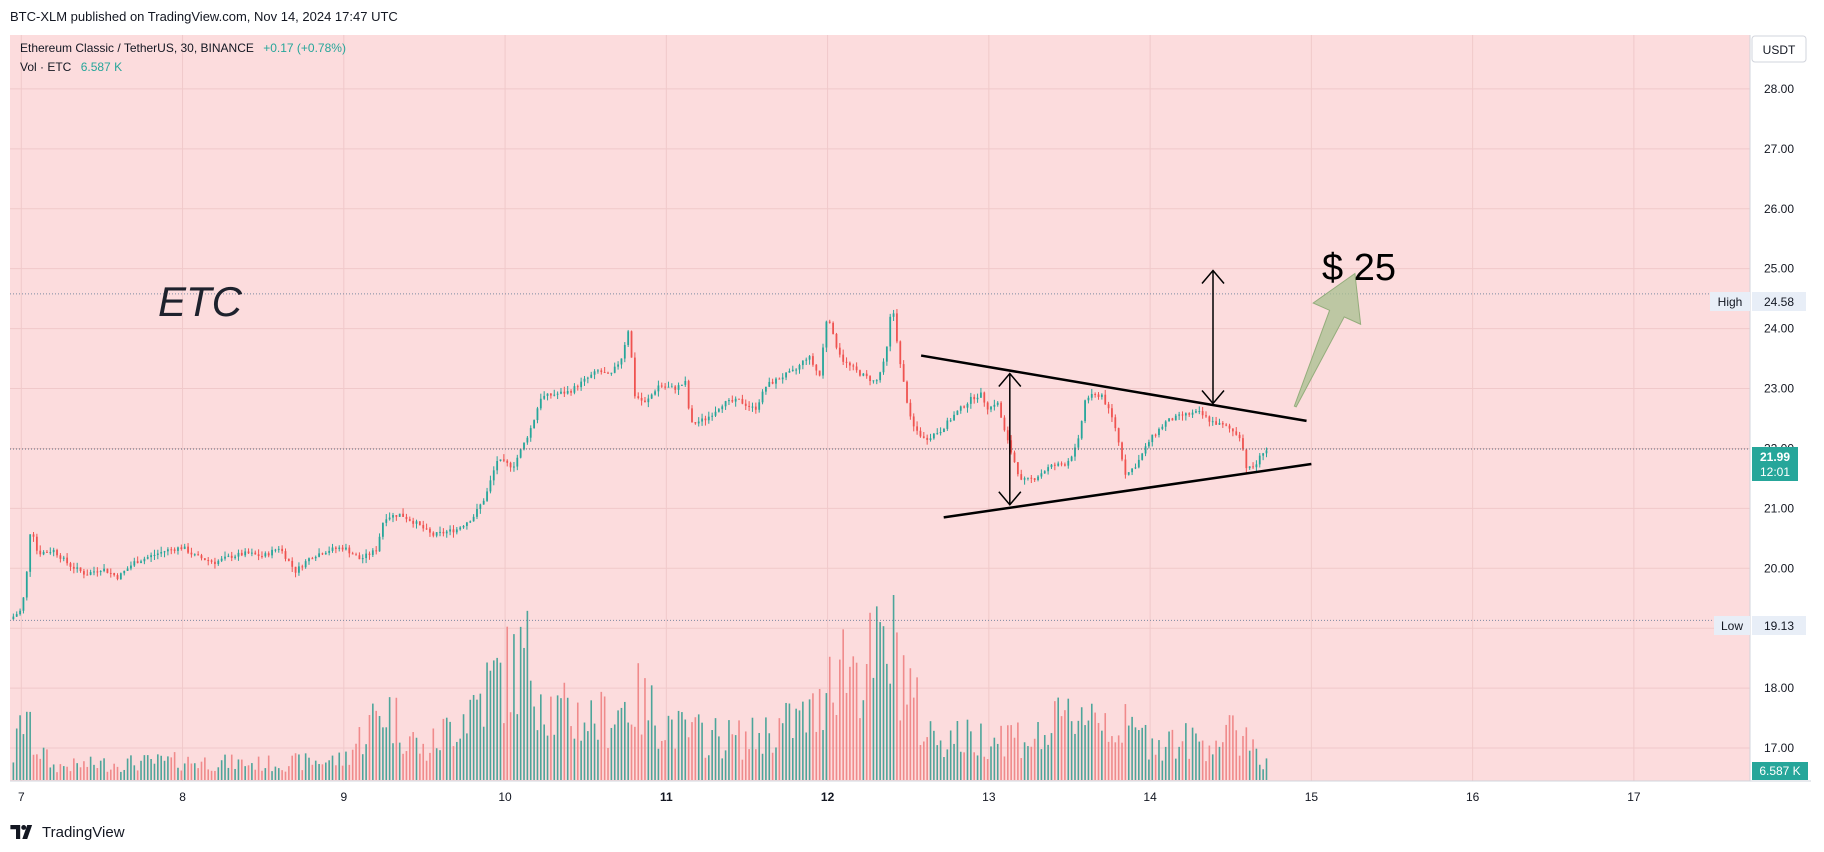 Image resolution: width=1824 pixels, height=852 pixels. I want to click on target-arrow, so click(1327, 340).